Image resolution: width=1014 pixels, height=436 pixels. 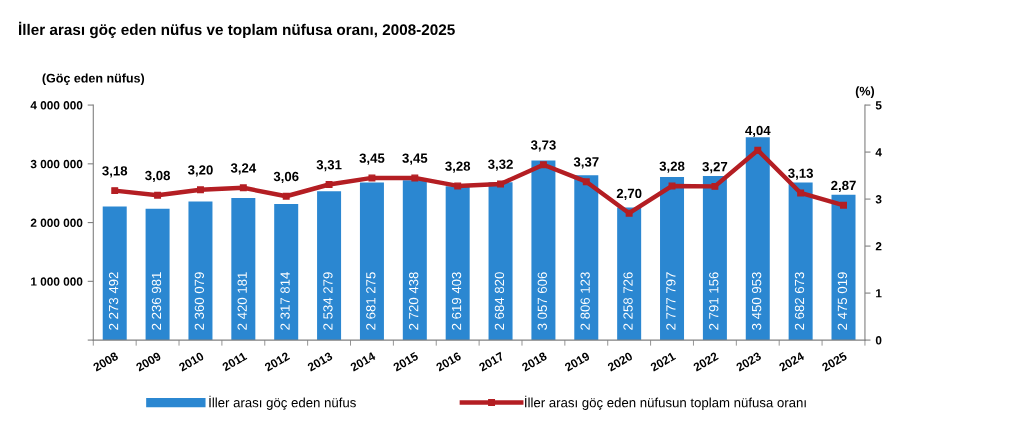 I want to click on data-label: 2,70, so click(x=629, y=194).